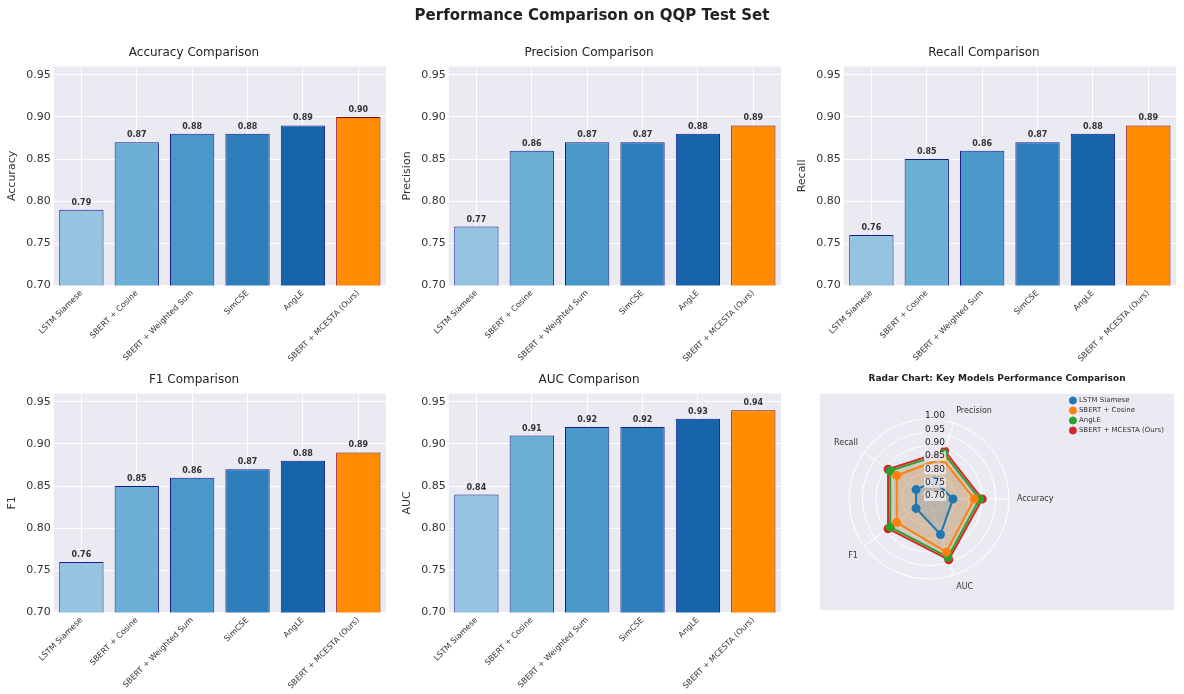 This screenshot has width=1184, height=694. I want to click on data-label: 0.90, so click(358, 110).